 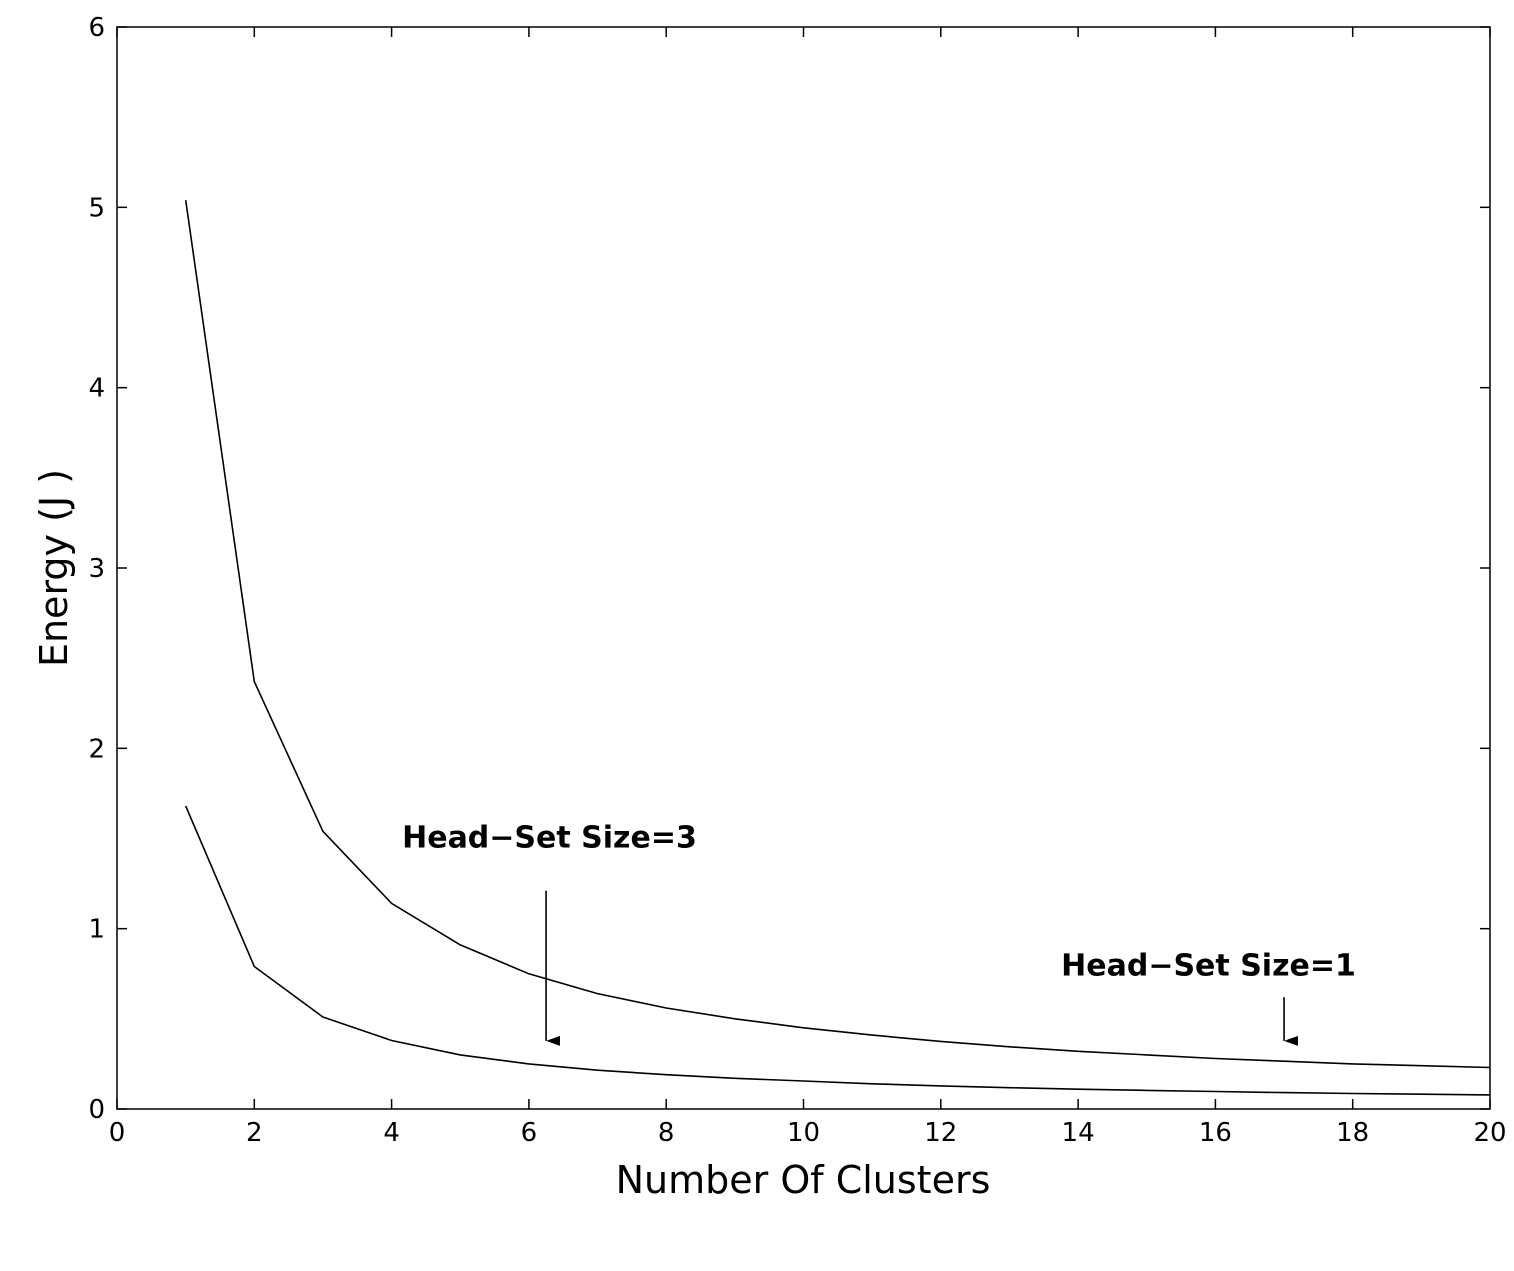 I want to click on x-tick-label: 14, so click(x=1078, y=1133).